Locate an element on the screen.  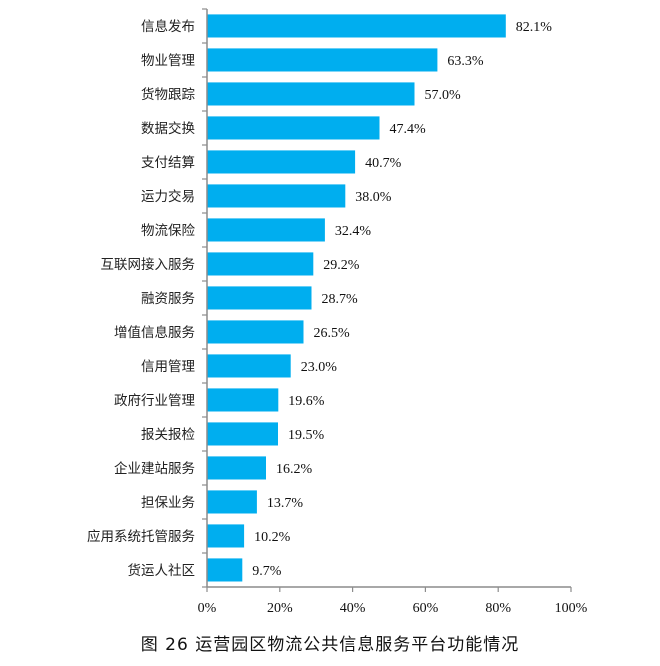
category-label: 支付结算 is located at coordinates (168, 163).